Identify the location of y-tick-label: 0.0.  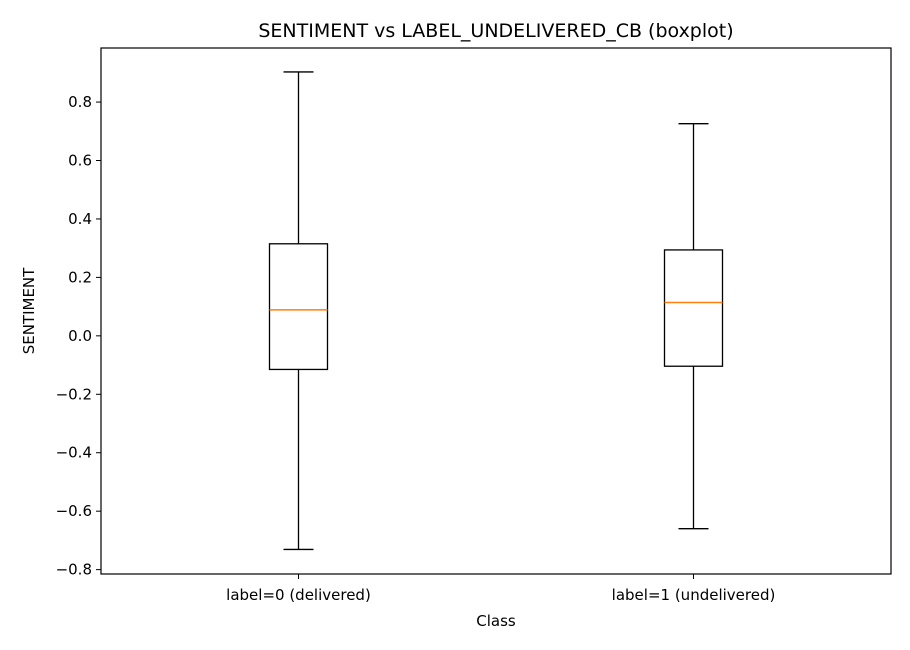
(80, 336).